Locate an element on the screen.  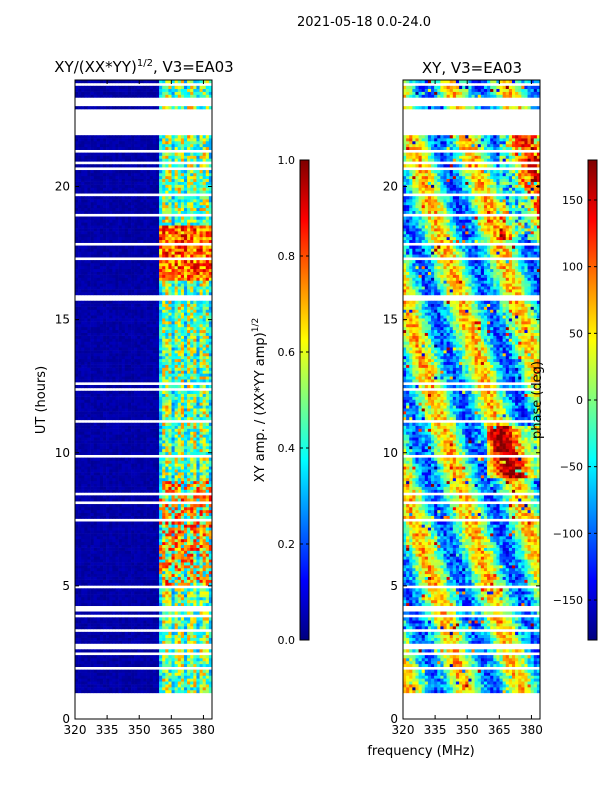
phase-colorbar: −150 −100 −50 0 50 100 150 phase (deg) is located at coordinates (564, 400).